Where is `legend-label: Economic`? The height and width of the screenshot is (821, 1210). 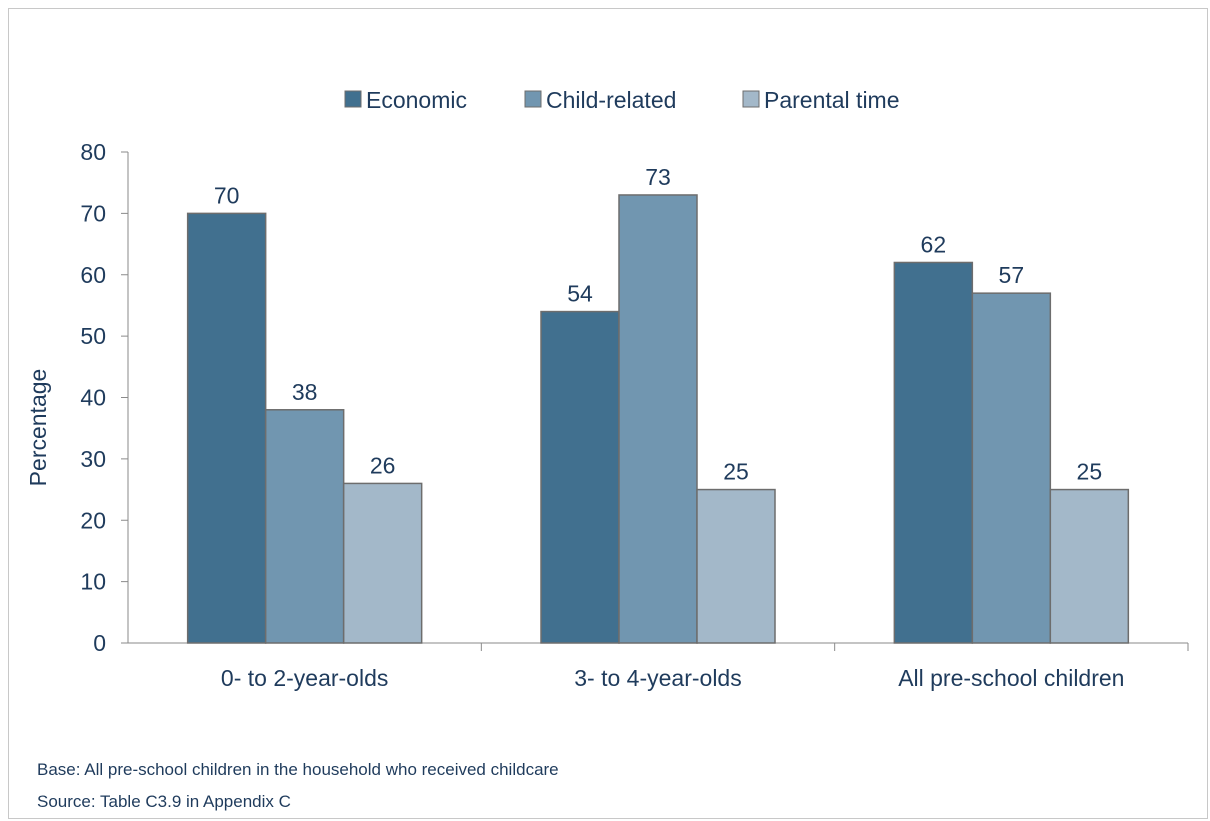 legend-label: Economic is located at coordinates (416, 100).